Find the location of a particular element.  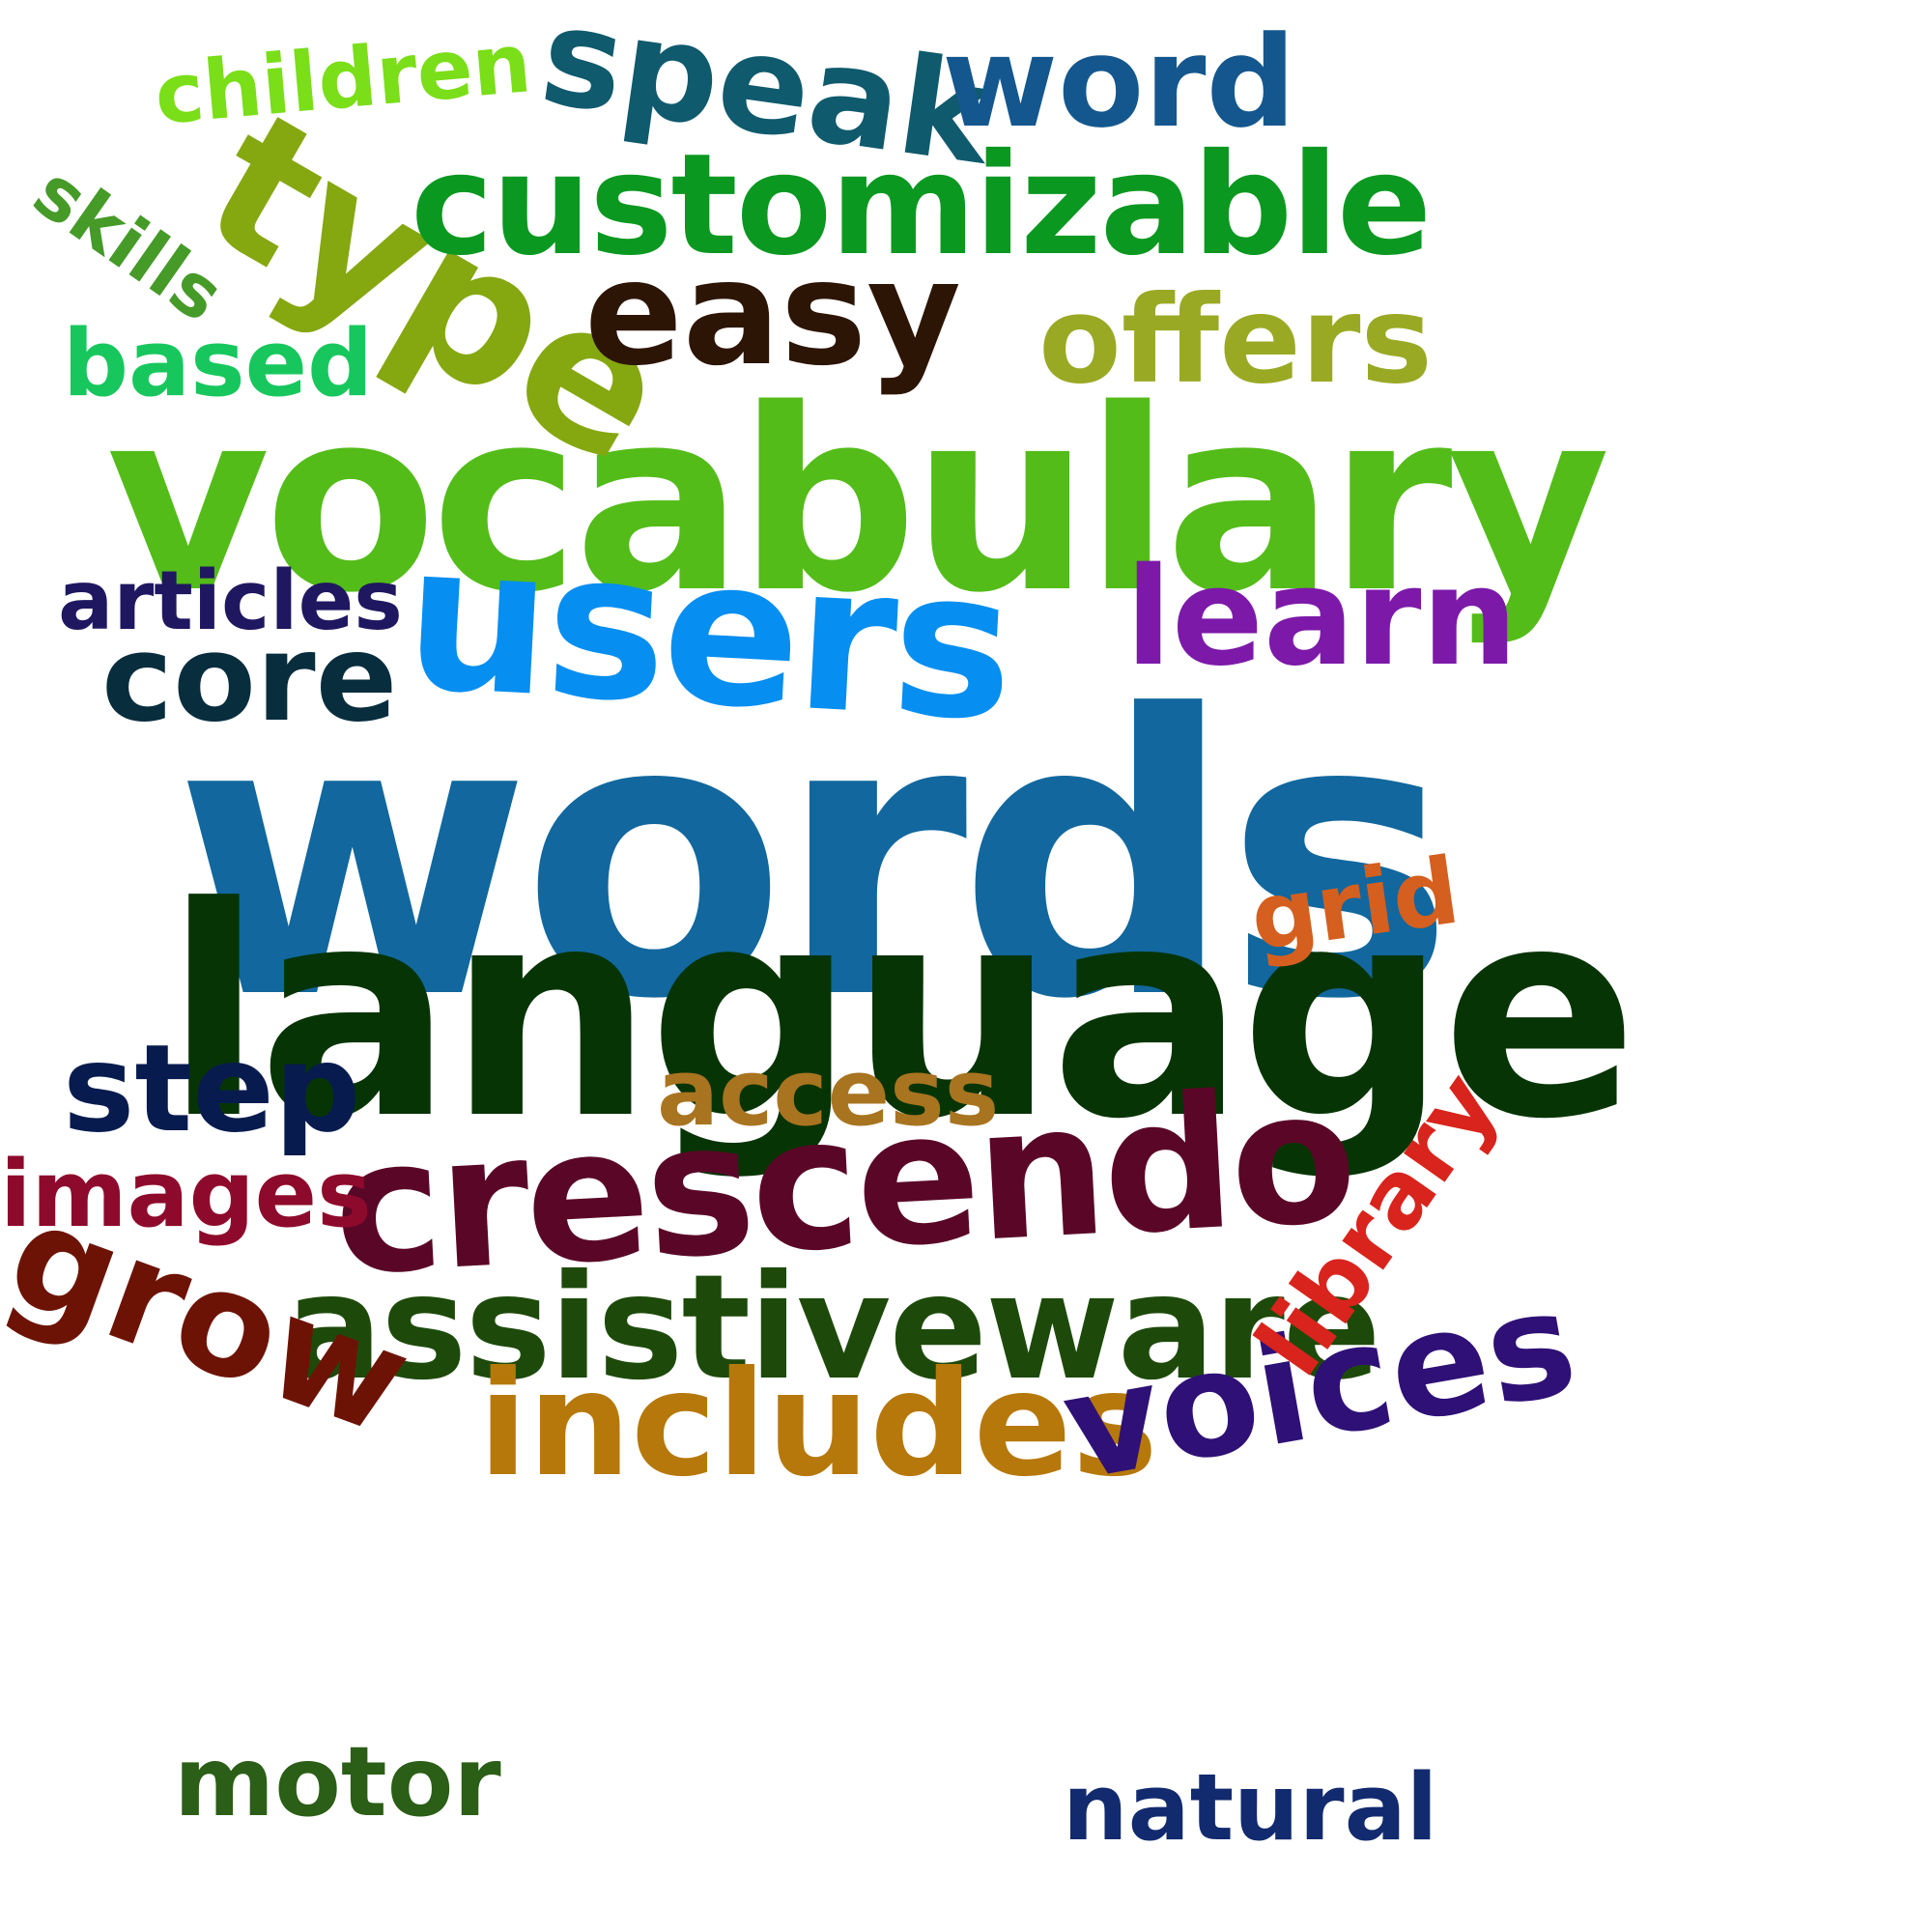

word-vocabulary: vocabulary is located at coordinates (858, 502).